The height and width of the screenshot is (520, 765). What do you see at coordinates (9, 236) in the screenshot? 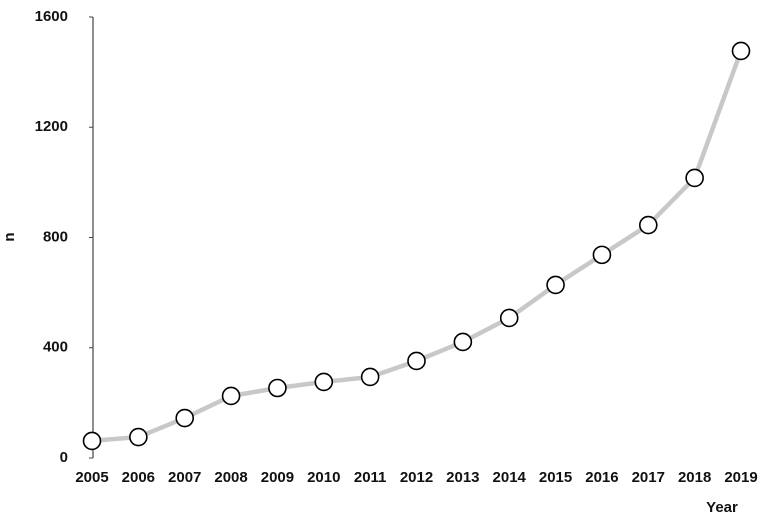
I see `y-axis-title: n` at bounding box center [9, 236].